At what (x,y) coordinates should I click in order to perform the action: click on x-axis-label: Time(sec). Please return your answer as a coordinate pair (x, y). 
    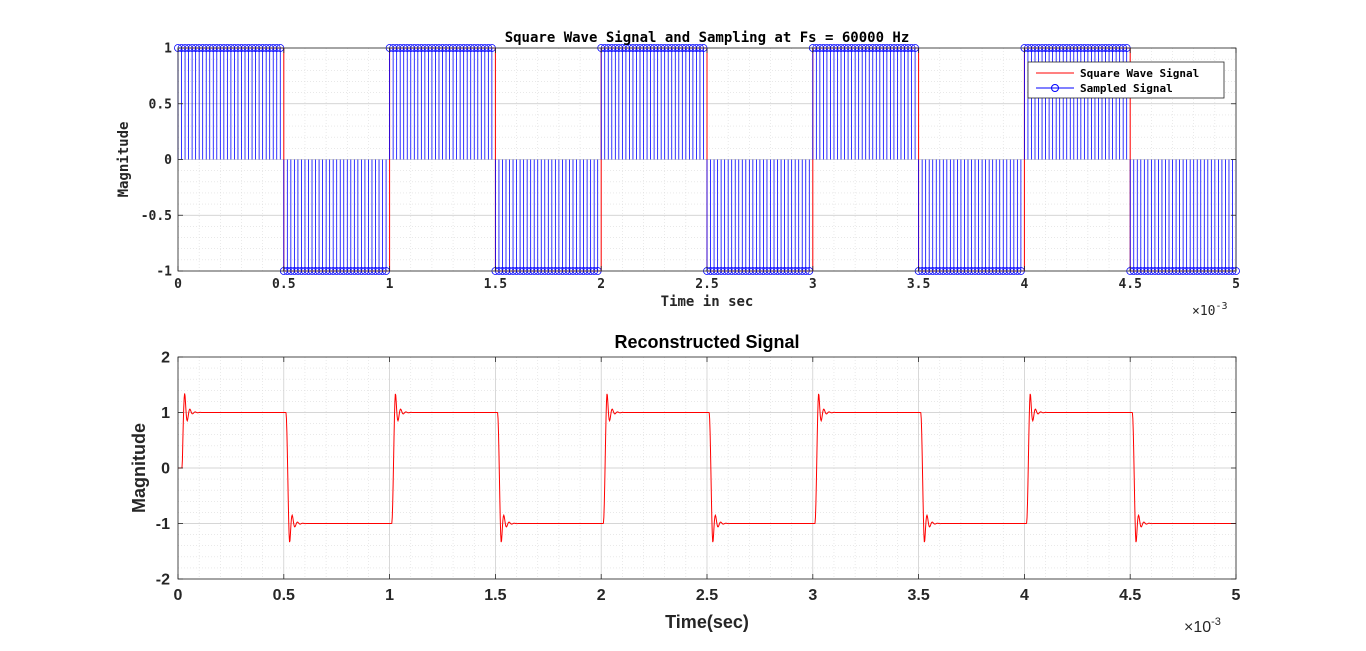
    Looking at the image, I should click on (707, 622).